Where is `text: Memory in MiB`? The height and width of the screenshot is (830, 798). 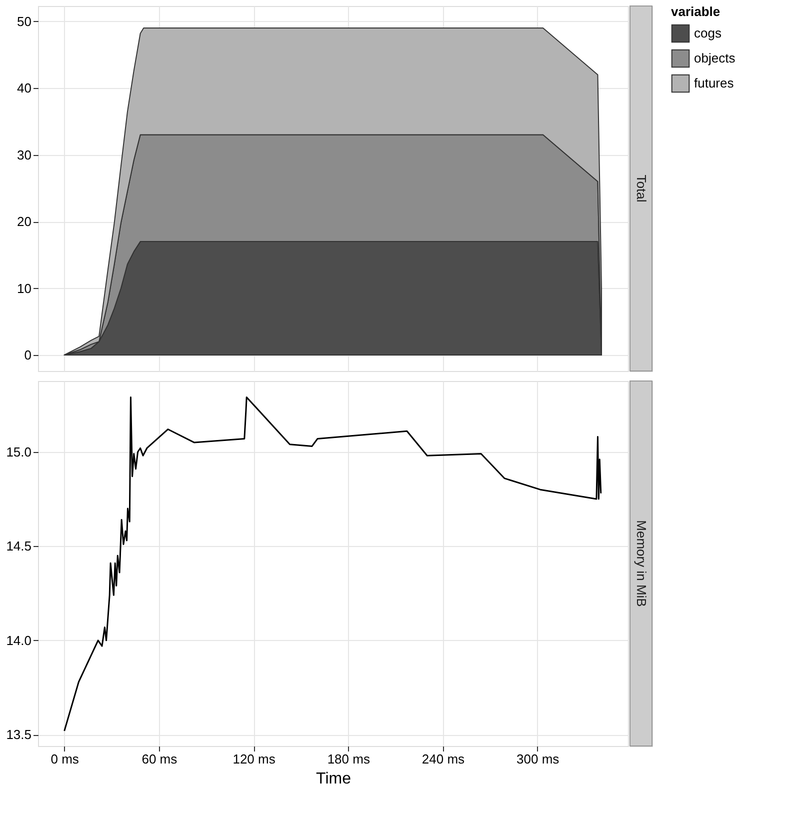 text: Memory in MiB is located at coordinates (641, 563).